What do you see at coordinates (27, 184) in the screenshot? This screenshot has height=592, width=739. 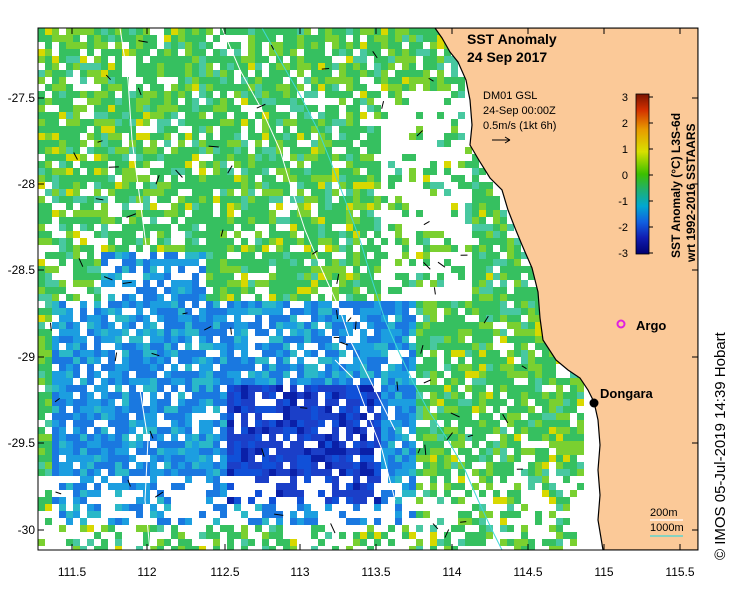 I see `y-tick-label: -28` at bounding box center [27, 184].